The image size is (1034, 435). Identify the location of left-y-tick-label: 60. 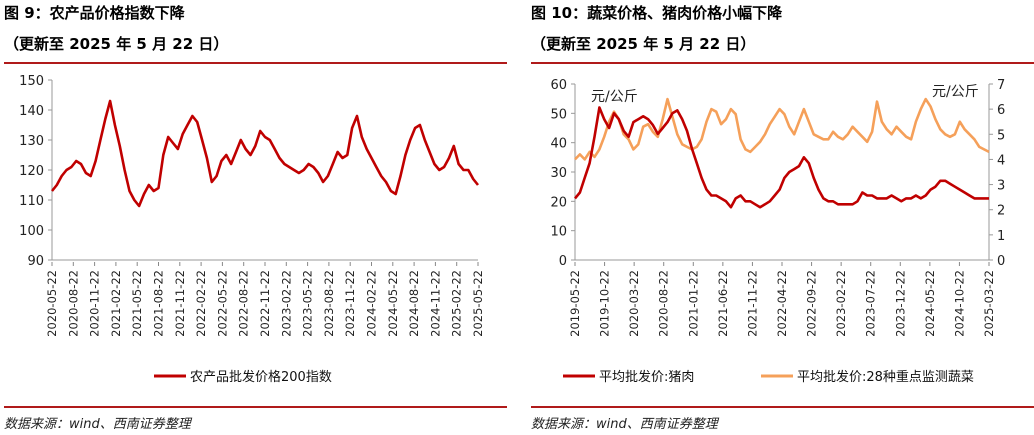
(558, 85).